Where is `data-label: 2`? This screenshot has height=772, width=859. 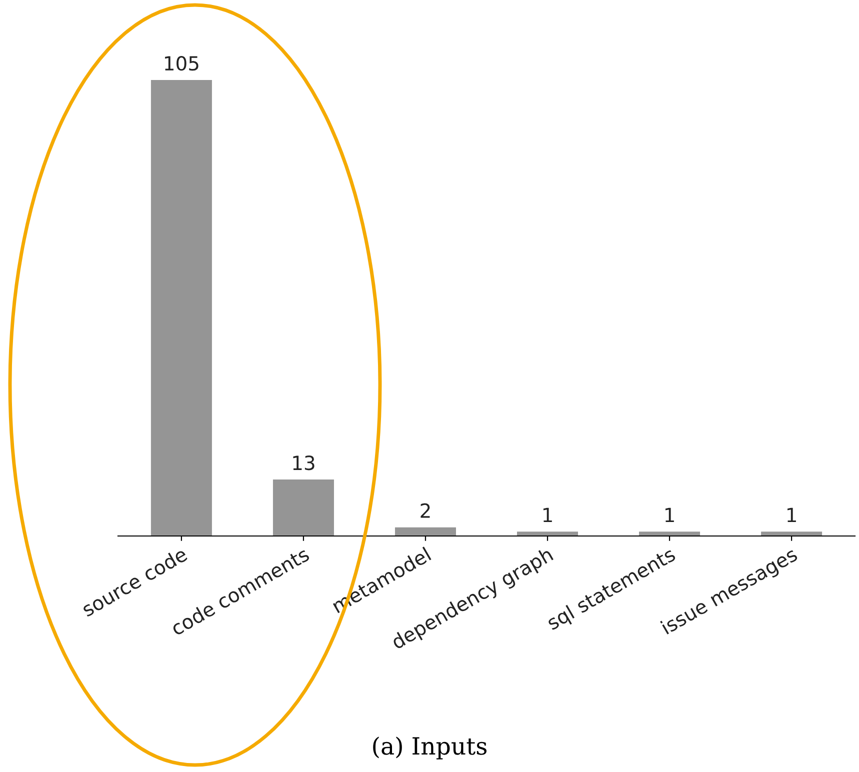 data-label: 2 is located at coordinates (425, 510).